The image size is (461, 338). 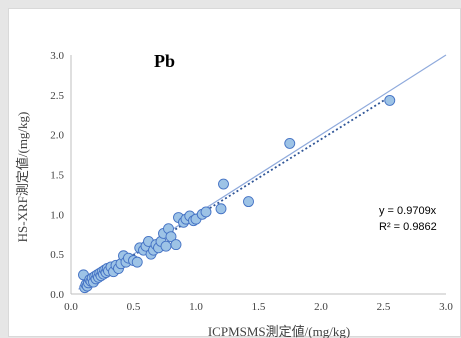 I want to click on x-tick-label: 1.0, so click(x=196, y=307).